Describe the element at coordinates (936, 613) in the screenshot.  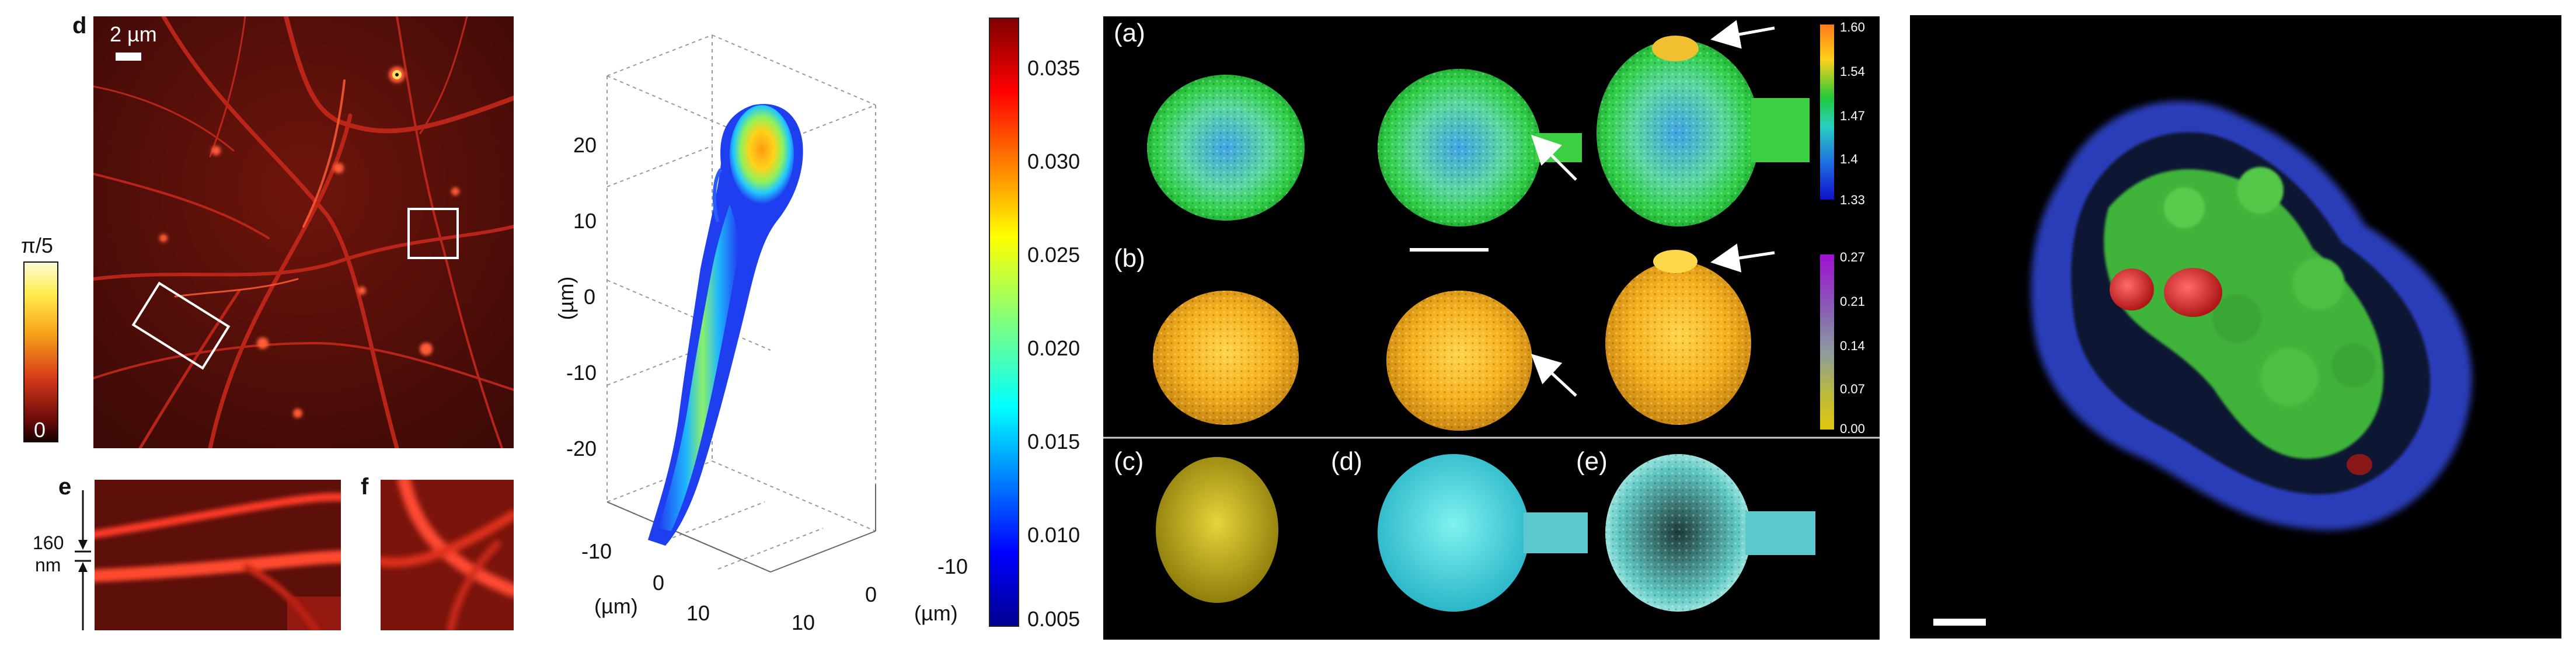
I see `y-axis-unit: (µm)` at that location.